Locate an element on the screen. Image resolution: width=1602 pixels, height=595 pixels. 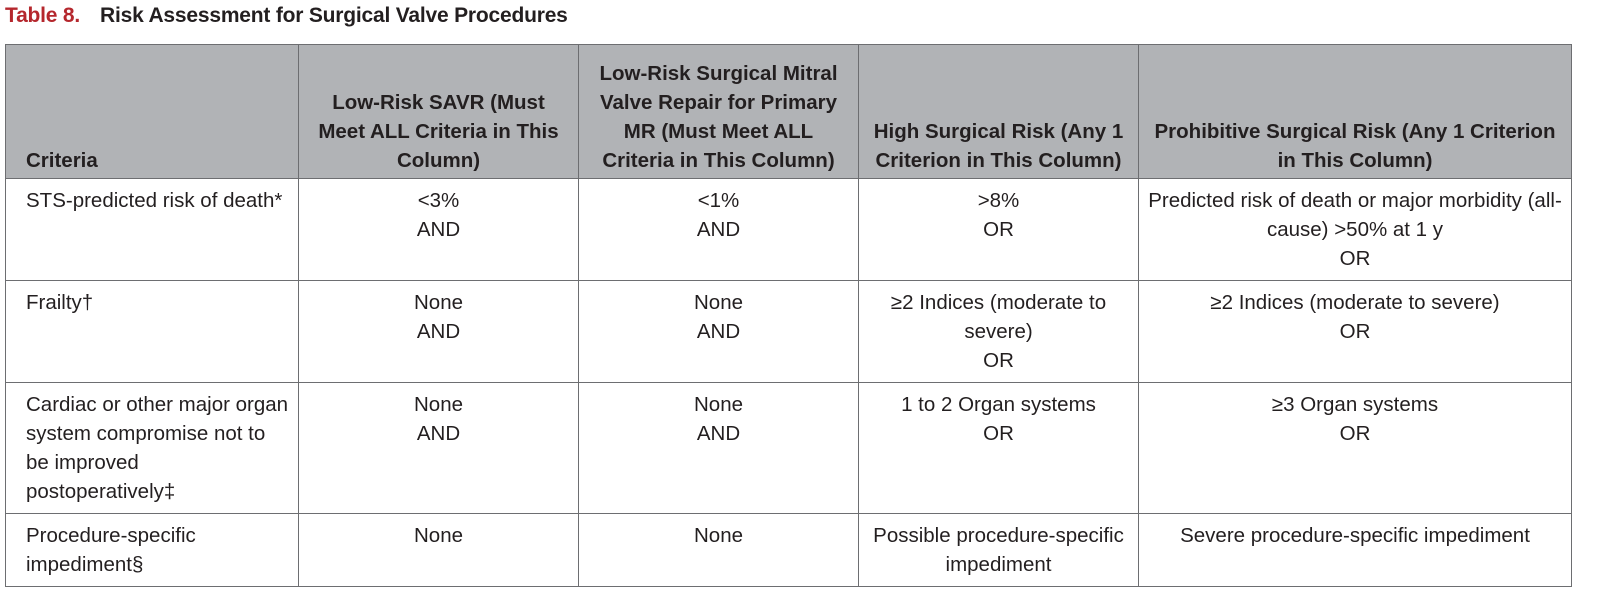
cell-value: Severe procedure-specific impediment is located at coordinates (1355, 535).